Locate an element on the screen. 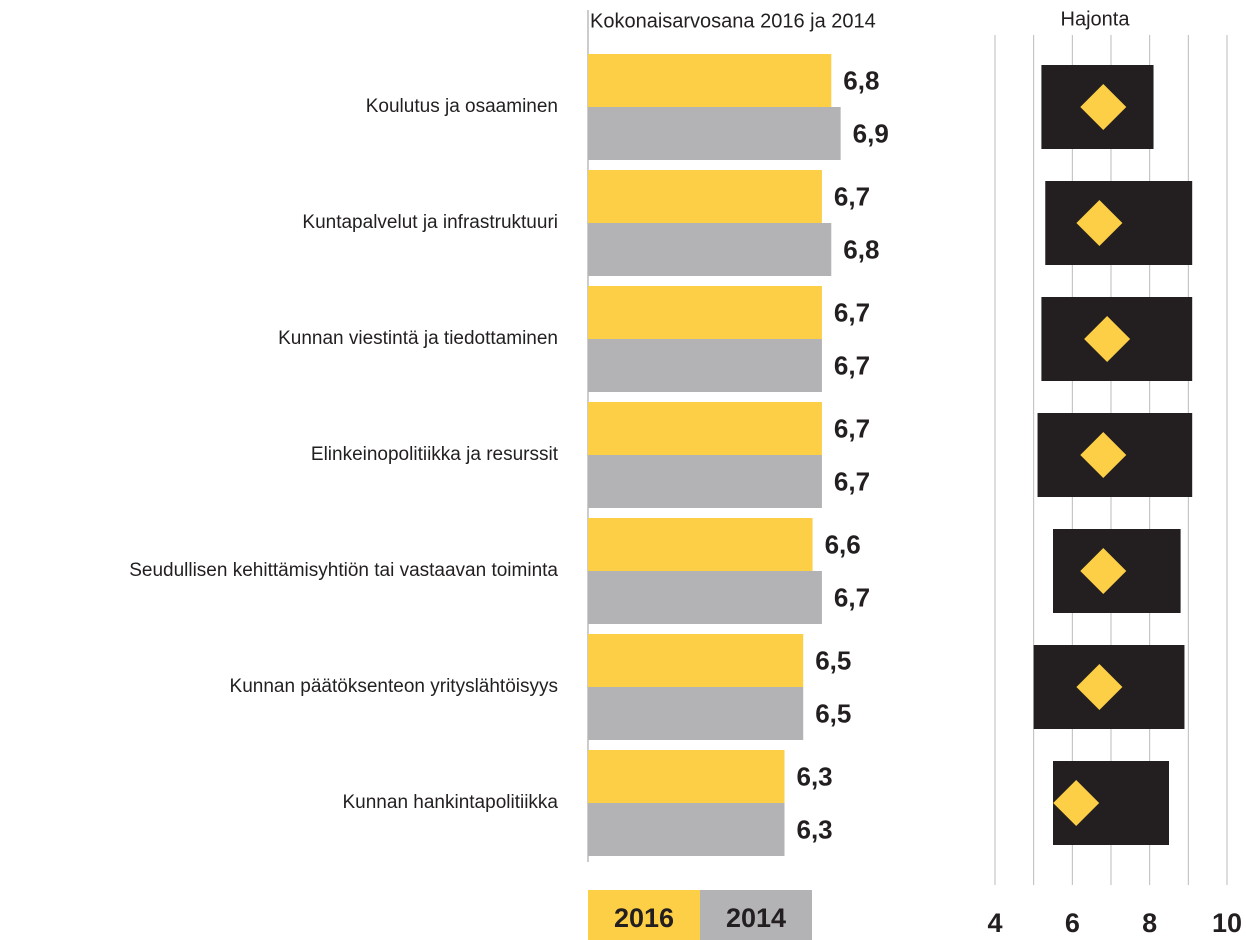 This screenshot has width=1246, height=940. category-label: Elinkeinopolitiikka ja resurssit is located at coordinates (435, 454).